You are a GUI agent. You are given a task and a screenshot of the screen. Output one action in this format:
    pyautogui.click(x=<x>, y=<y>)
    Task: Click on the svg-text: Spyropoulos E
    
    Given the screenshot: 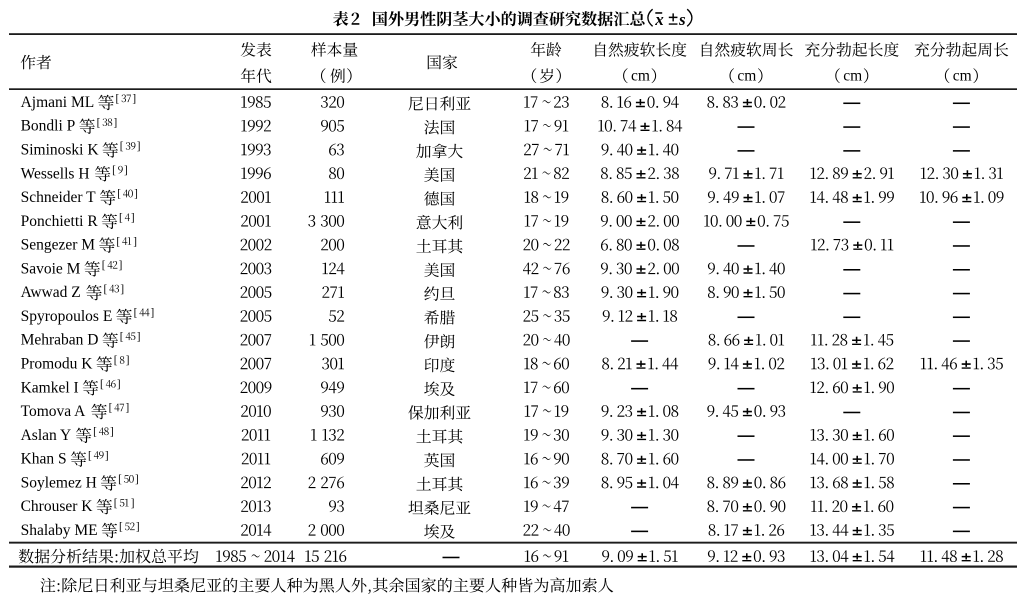 What is the action you would take?
    pyautogui.click(x=67, y=316)
    